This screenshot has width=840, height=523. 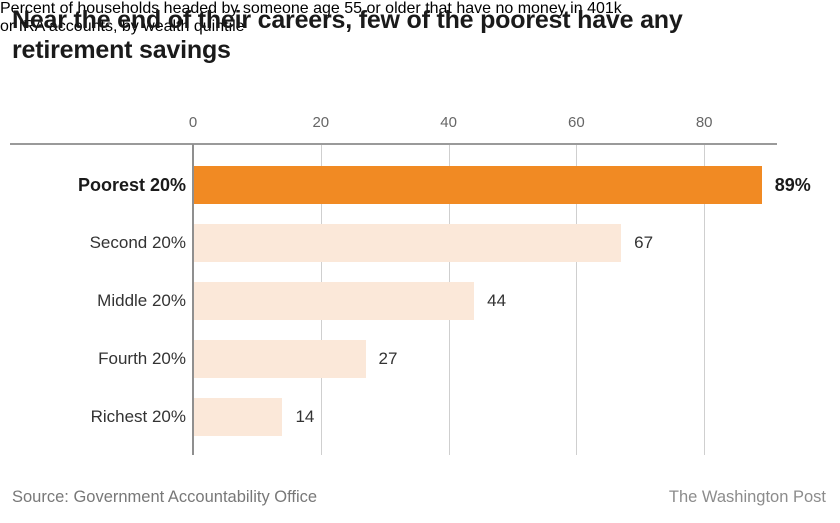 I want to click on category-label: Fourth 20%, so click(x=142, y=358).